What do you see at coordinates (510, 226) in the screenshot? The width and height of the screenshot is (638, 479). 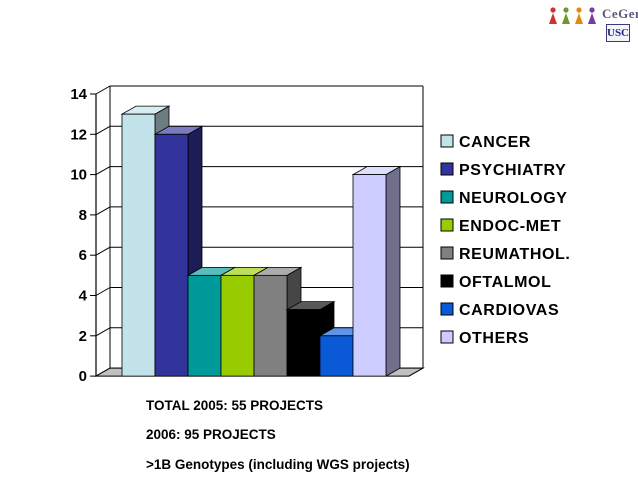 I see `legend-label: ENDOC-MET` at bounding box center [510, 226].